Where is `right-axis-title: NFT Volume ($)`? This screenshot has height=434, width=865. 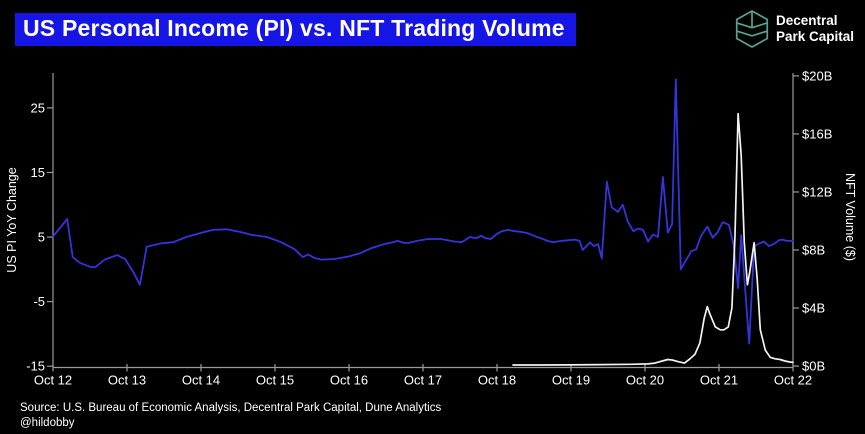
right-axis-title: NFT Volume ($) is located at coordinates (850, 217).